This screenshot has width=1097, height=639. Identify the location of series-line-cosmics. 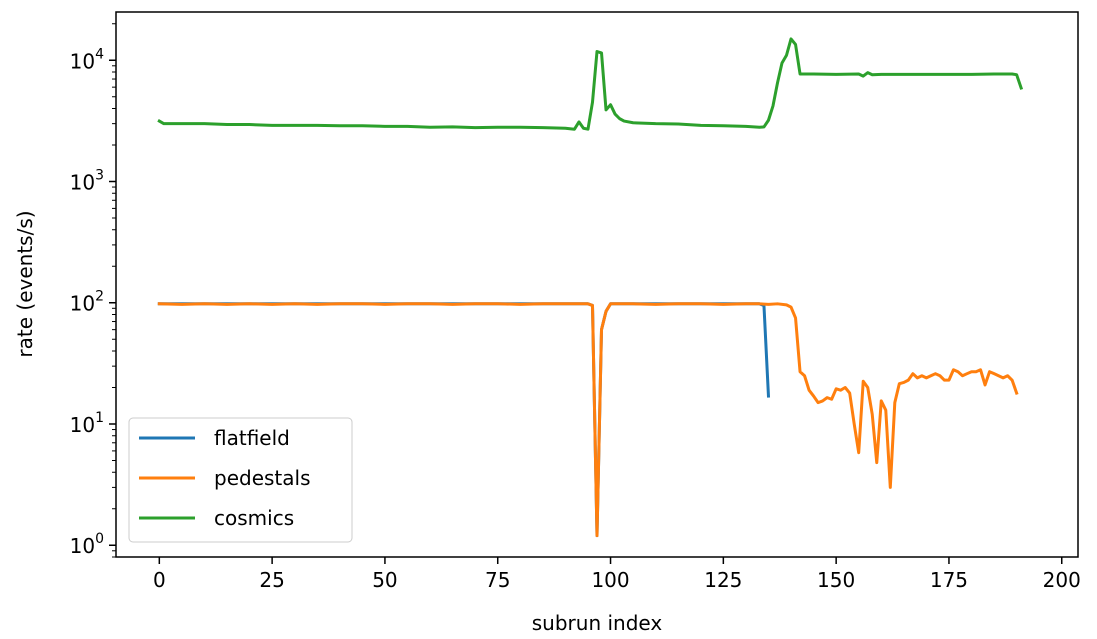
(590, 84).